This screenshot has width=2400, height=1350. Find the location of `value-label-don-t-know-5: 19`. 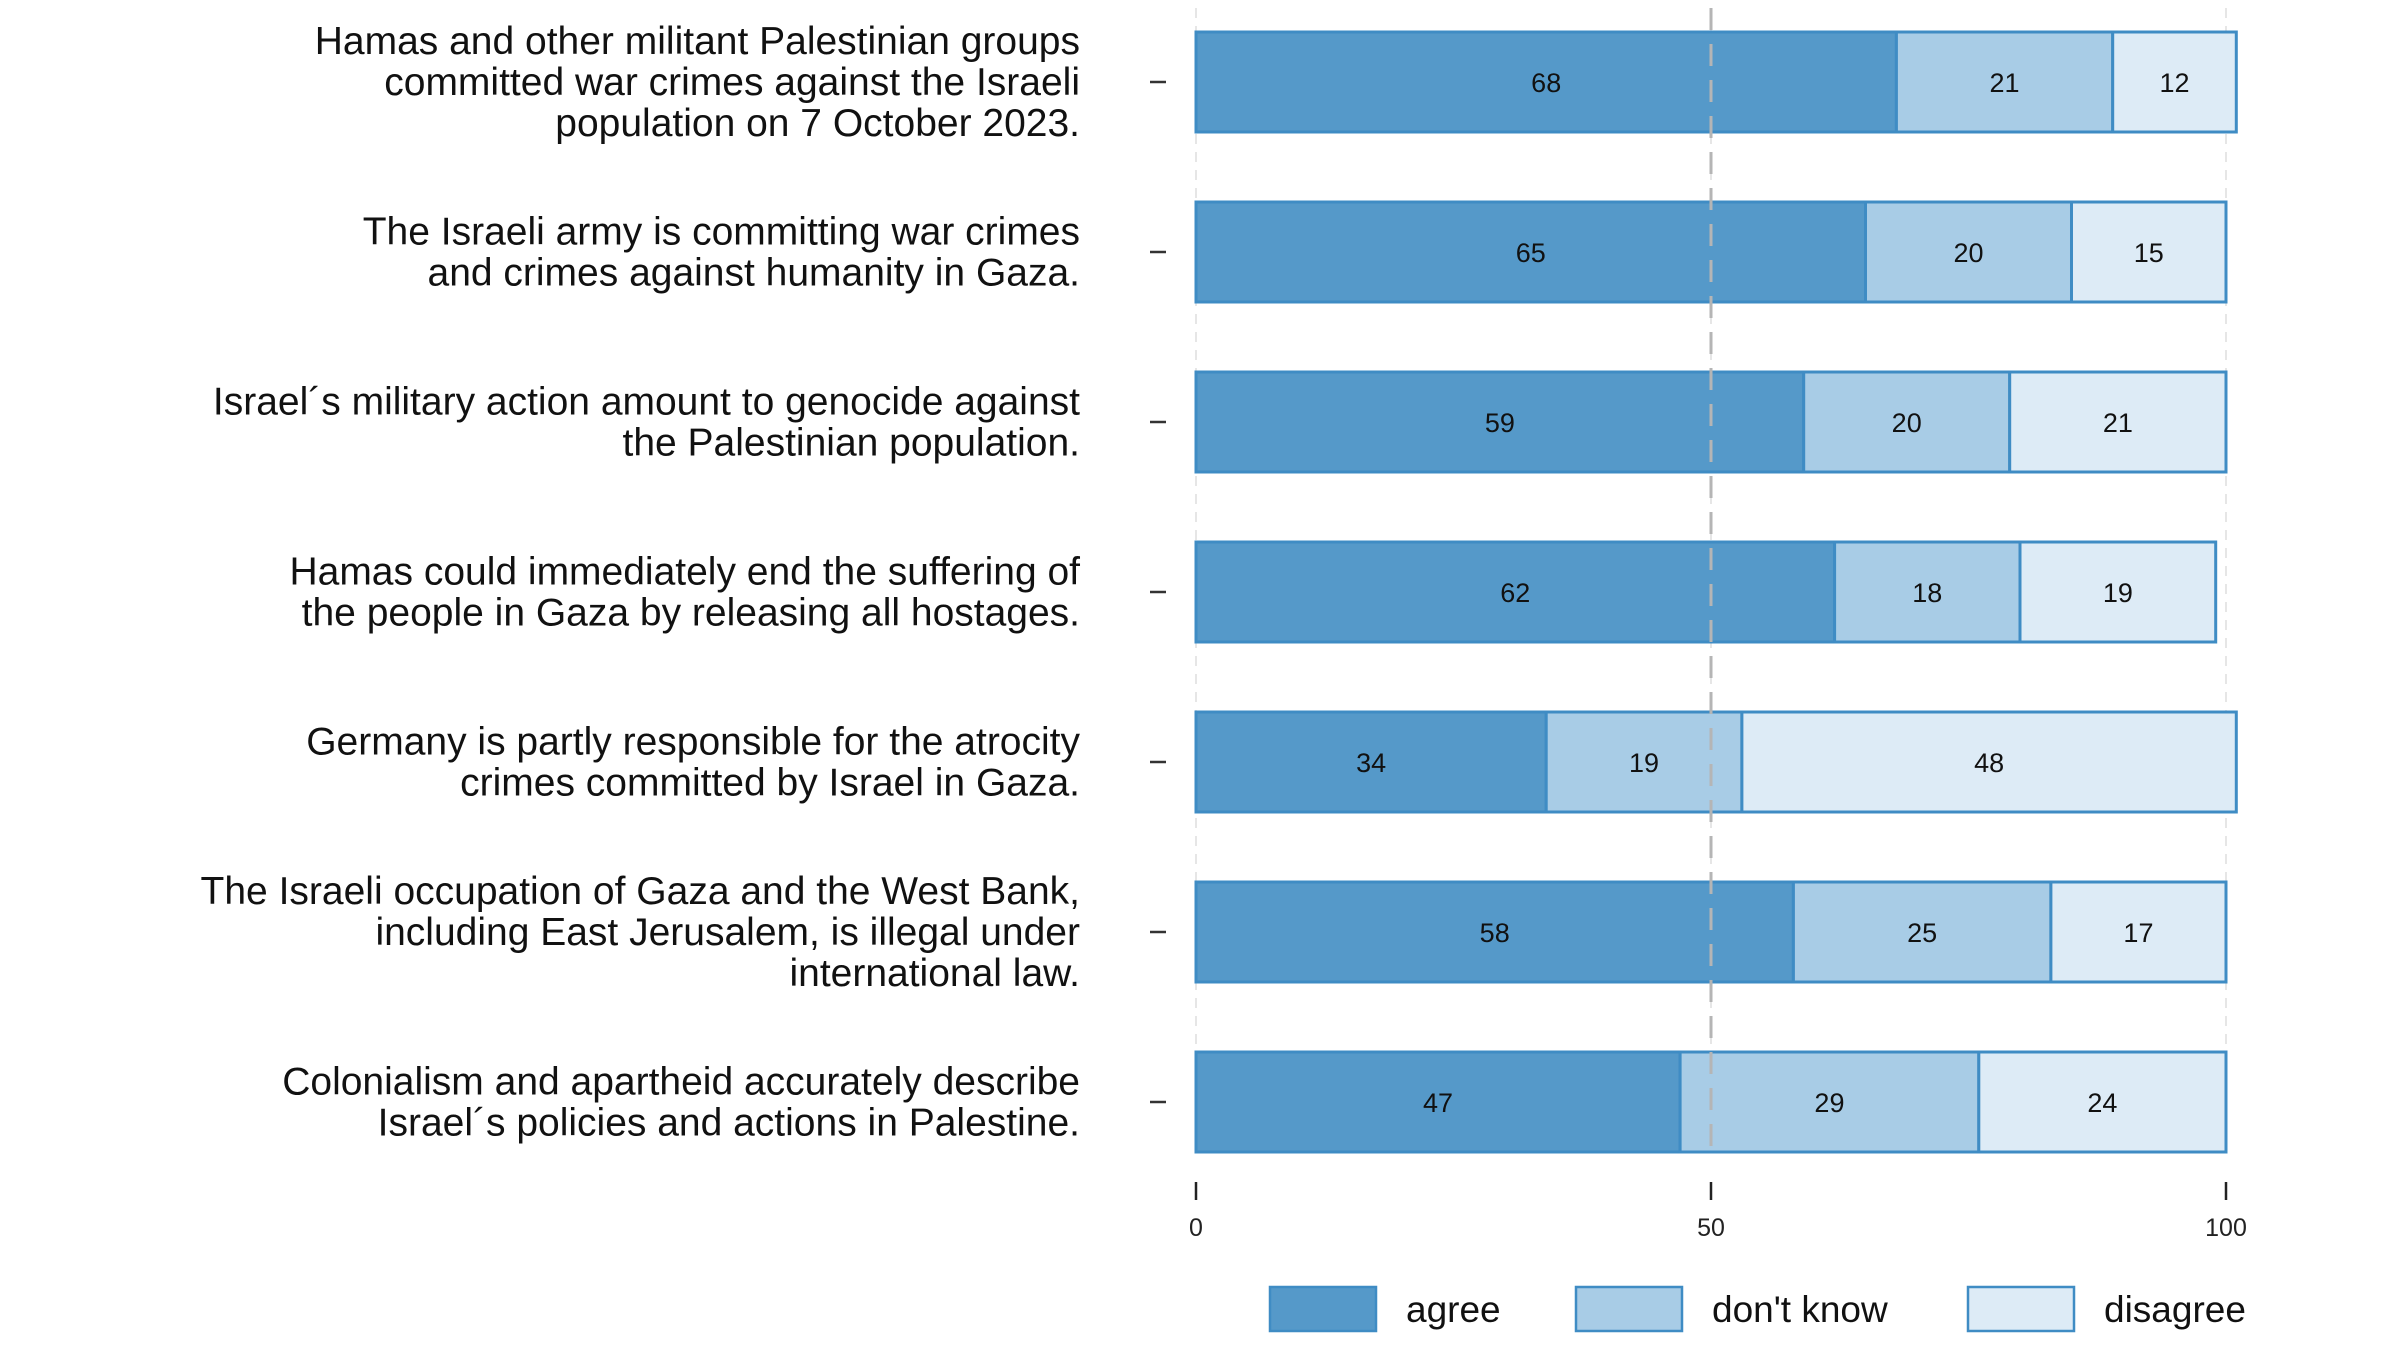

value-label-don-t-know-5: 19 is located at coordinates (1644, 763).